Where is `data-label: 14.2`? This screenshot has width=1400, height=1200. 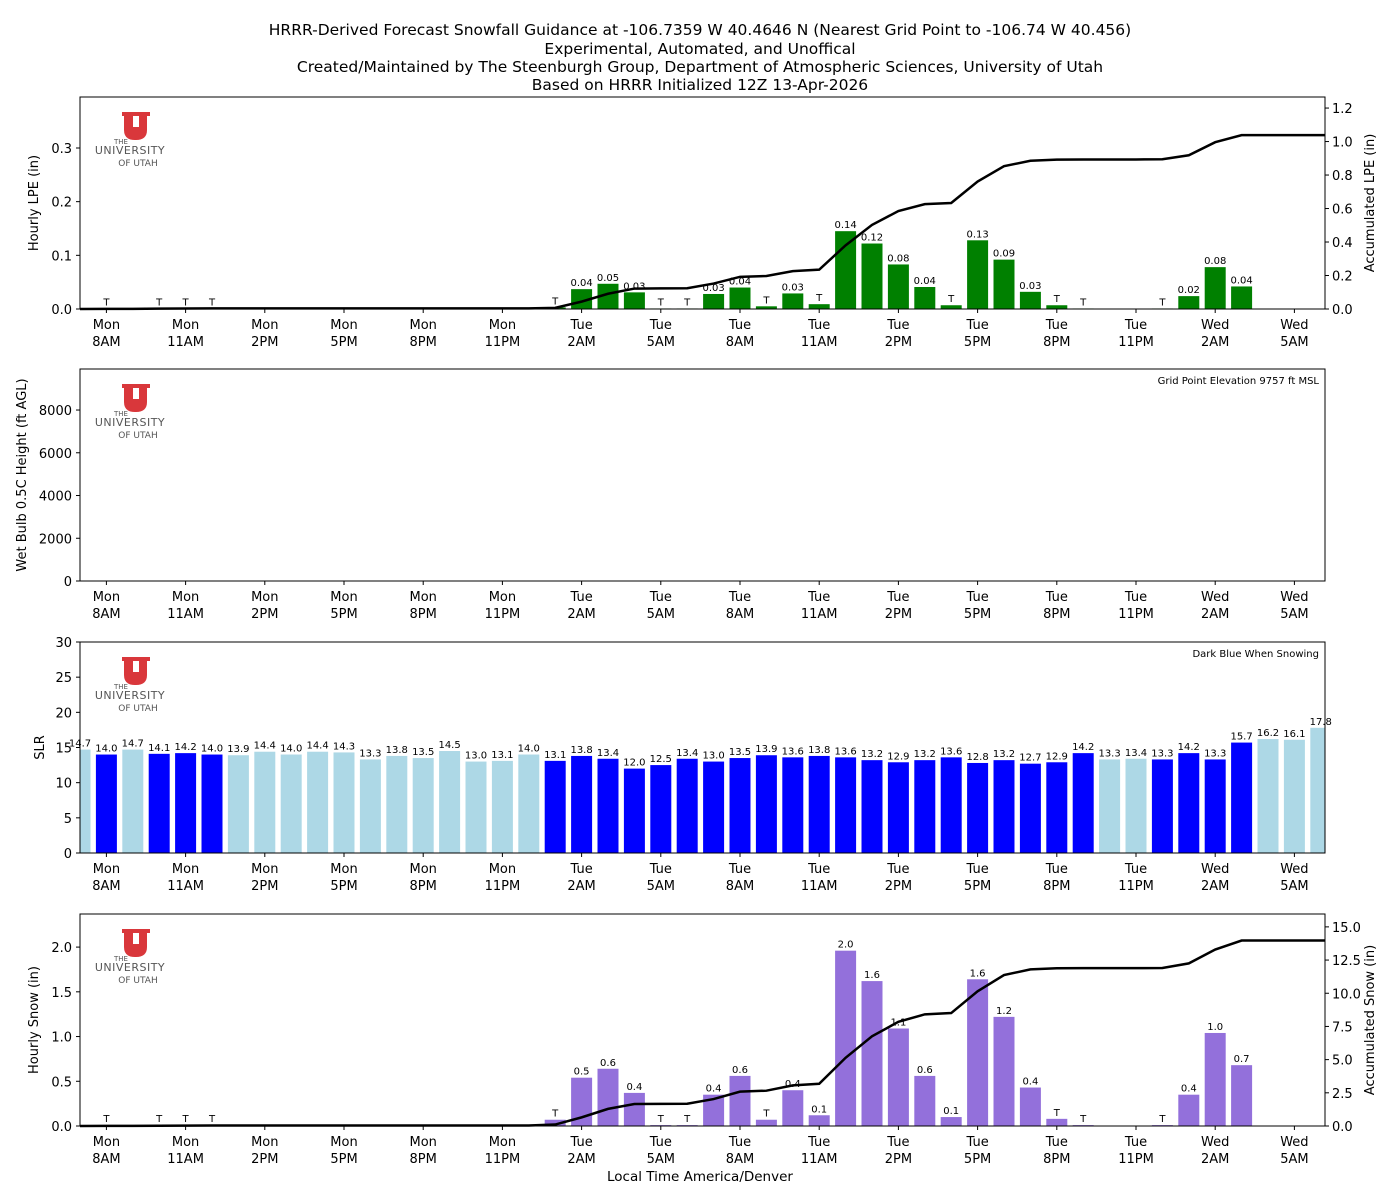
data-label: 14.2 is located at coordinates (1189, 747).